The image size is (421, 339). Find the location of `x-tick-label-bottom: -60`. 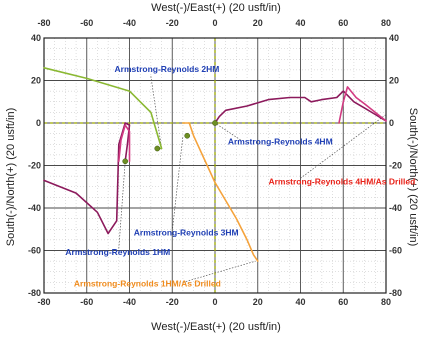

x-tick-label-bottom: -60 is located at coordinates (86, 302).